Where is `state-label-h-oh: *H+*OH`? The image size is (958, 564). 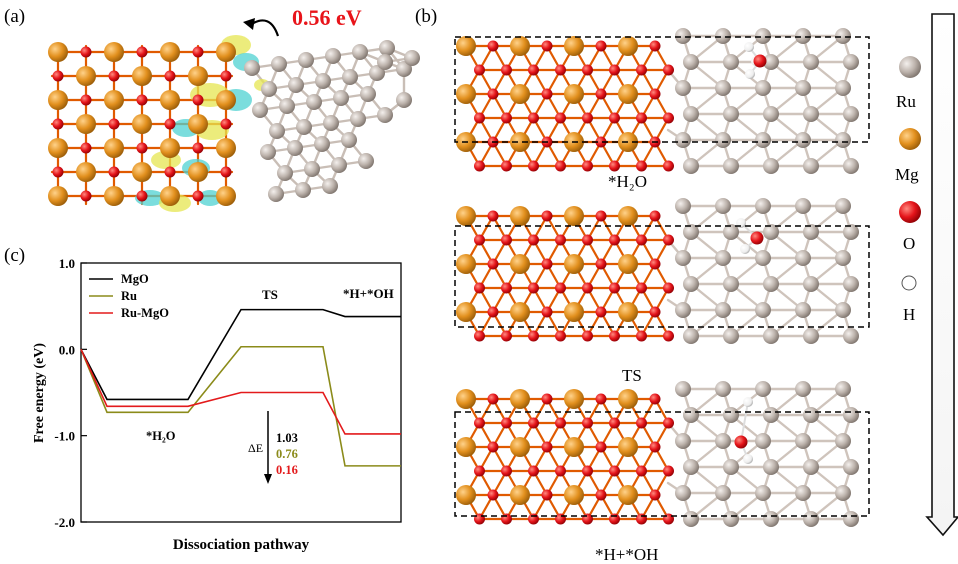 state-label-h-oh: *H+*OH is located at coordinates (626, 554).